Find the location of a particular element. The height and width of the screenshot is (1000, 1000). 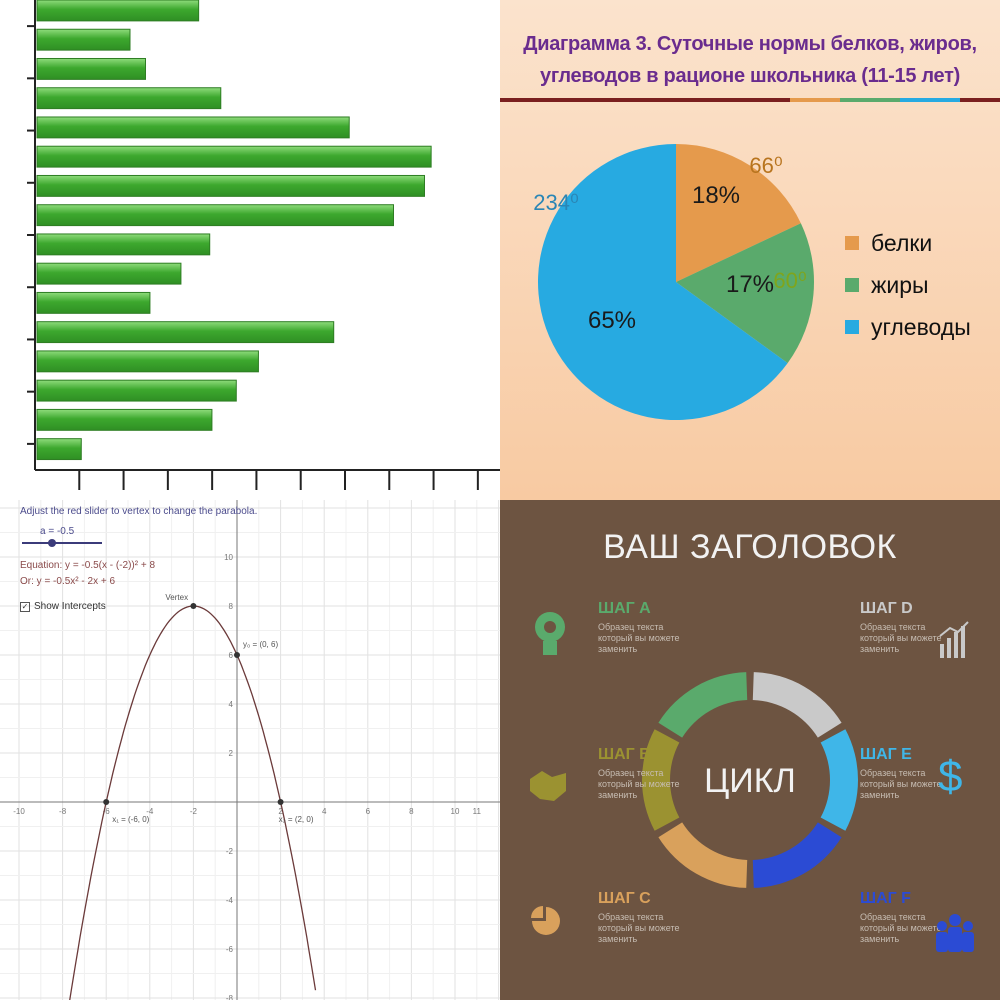

point-label: x₂ = (2, 0) is located at coordinates (296, 819).